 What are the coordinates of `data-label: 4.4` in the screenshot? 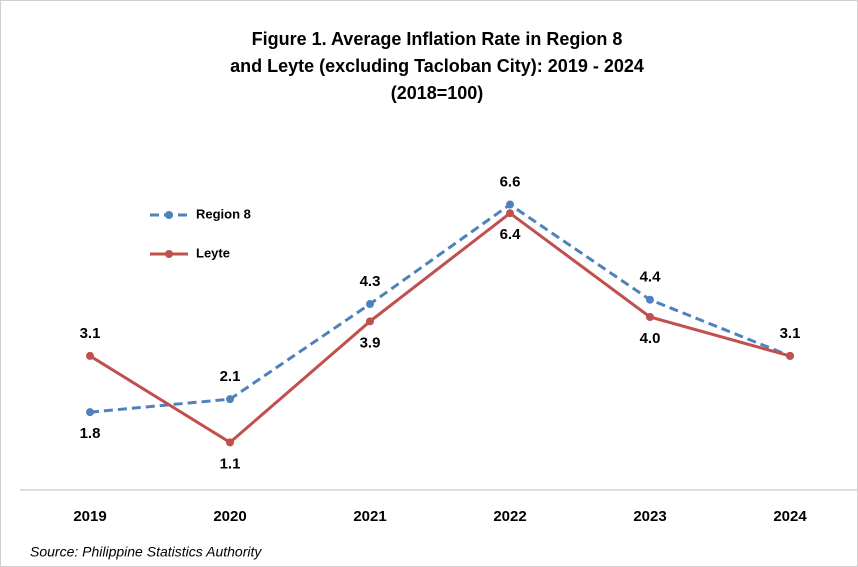 It's located at (651, 277).